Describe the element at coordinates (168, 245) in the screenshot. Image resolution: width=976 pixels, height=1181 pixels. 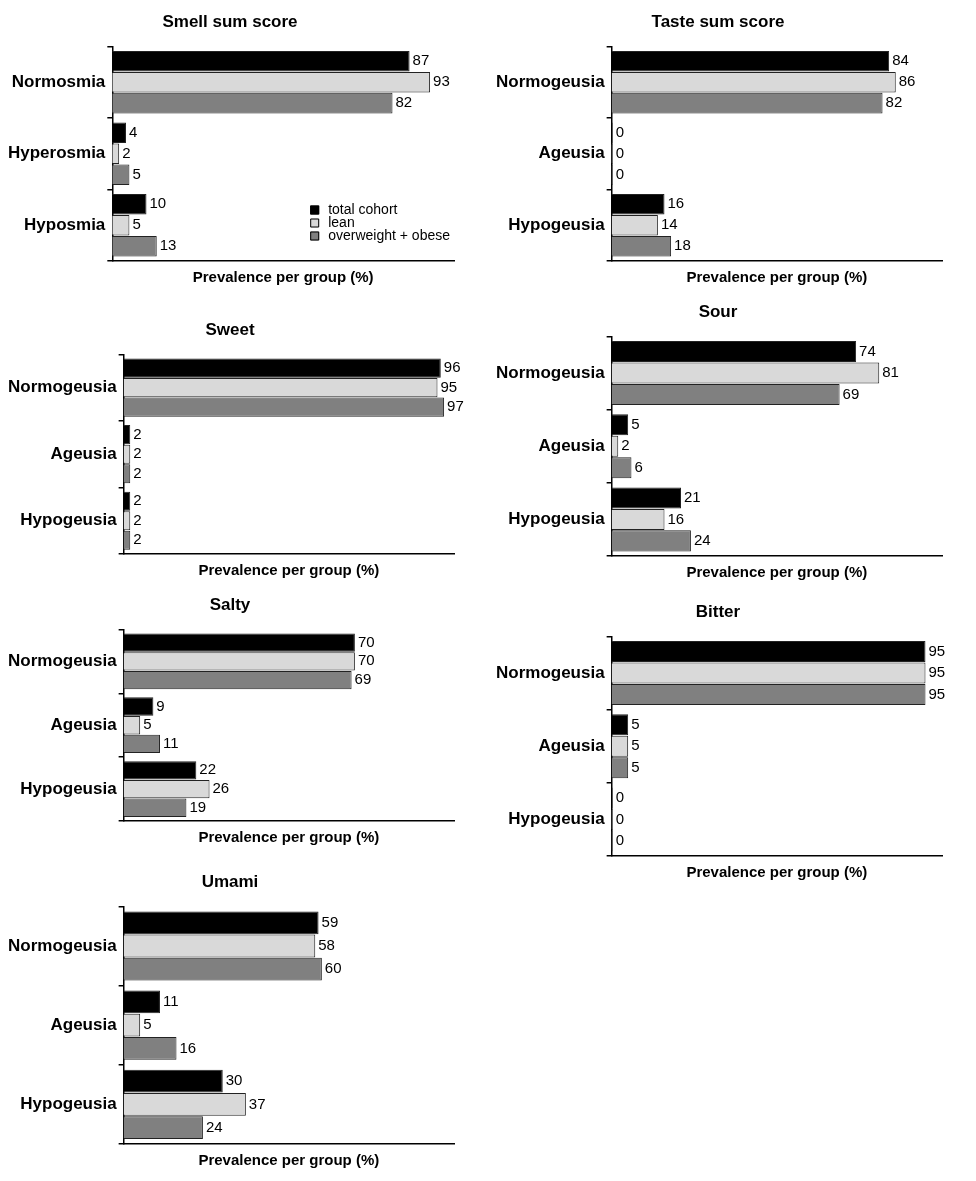
I see `data-label: 13` at that location.